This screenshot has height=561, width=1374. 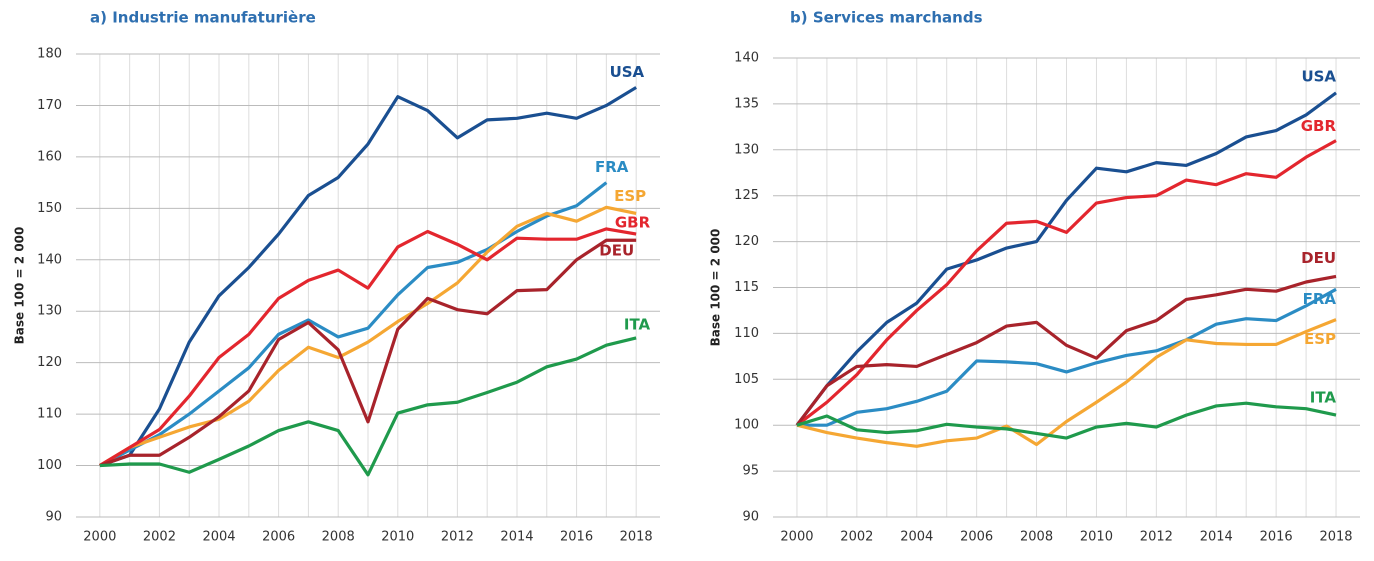 What do you see at coordinates (746, 195) in the screenshot?
I see `y-tick-label: 125` at bounding box center [746, 195].